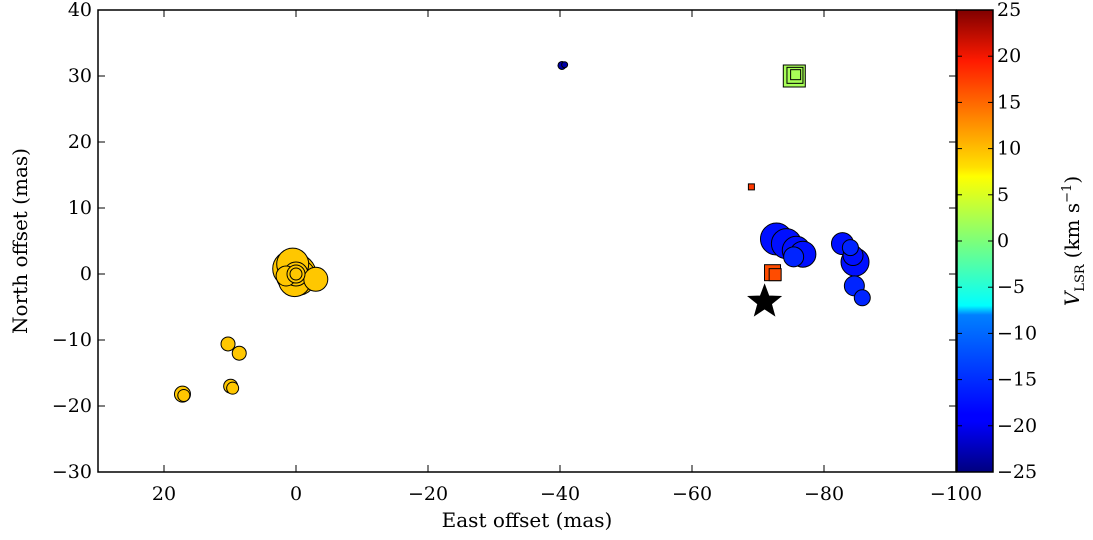 Image resolution: width=1093 pixels, height=540 pixels. Describe the element at coordinates (80, 142) in the screenshot. I see `y-tick-label: 20` at that location.